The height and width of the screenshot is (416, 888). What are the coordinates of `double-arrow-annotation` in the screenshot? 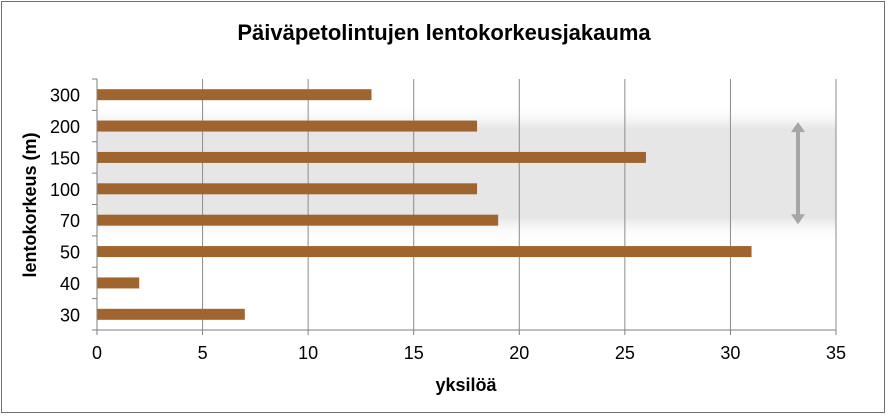 It's located at (798, 173).